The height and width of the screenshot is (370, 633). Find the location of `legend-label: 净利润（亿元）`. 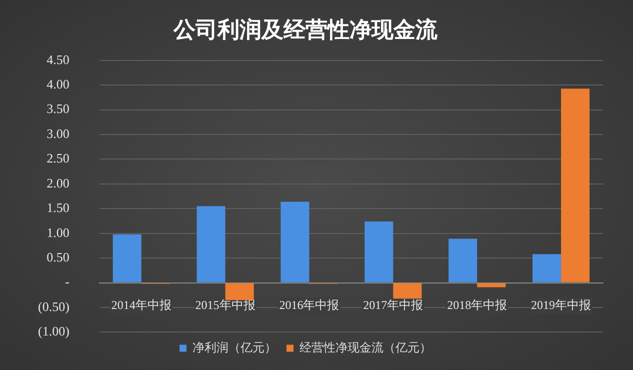

legend-label: 净利润（亿元） is located at coordinates (234, 347).